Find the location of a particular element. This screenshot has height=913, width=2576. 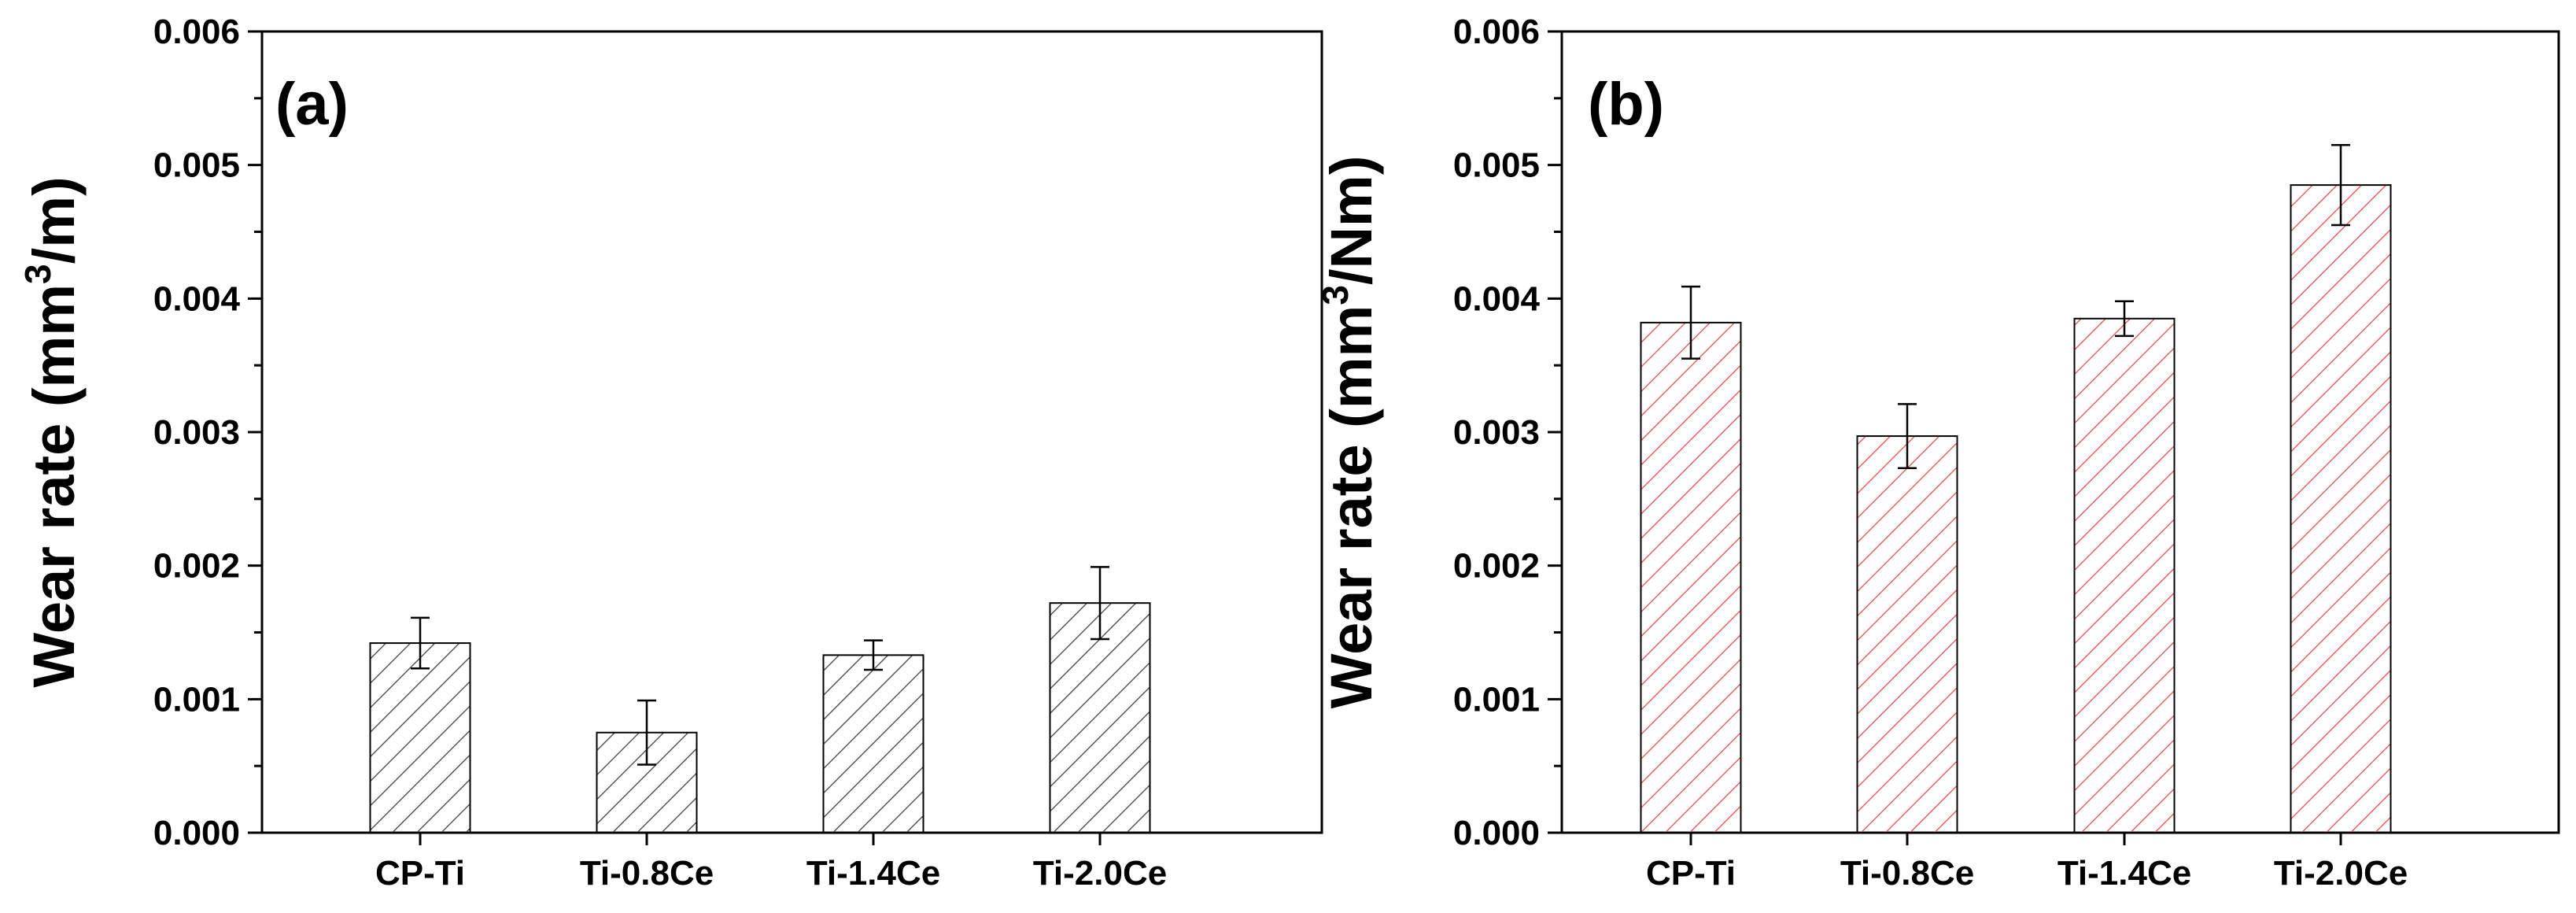

panel-a-y-ticks: 0.000 0.001 0.002 0.003 0.004 0.005 0.006 is located at coordinates (208, 432).